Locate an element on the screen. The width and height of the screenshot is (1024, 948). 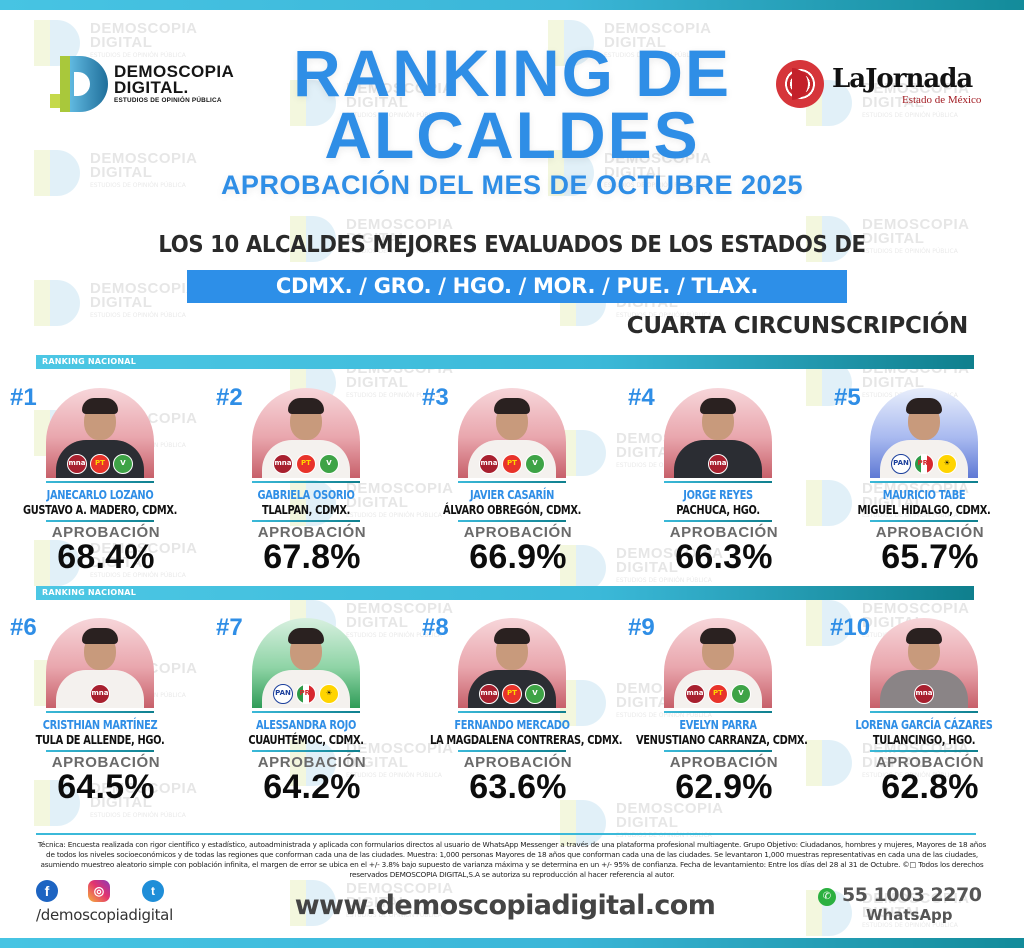
party-badges: mna is located at coordinates (718, 464).